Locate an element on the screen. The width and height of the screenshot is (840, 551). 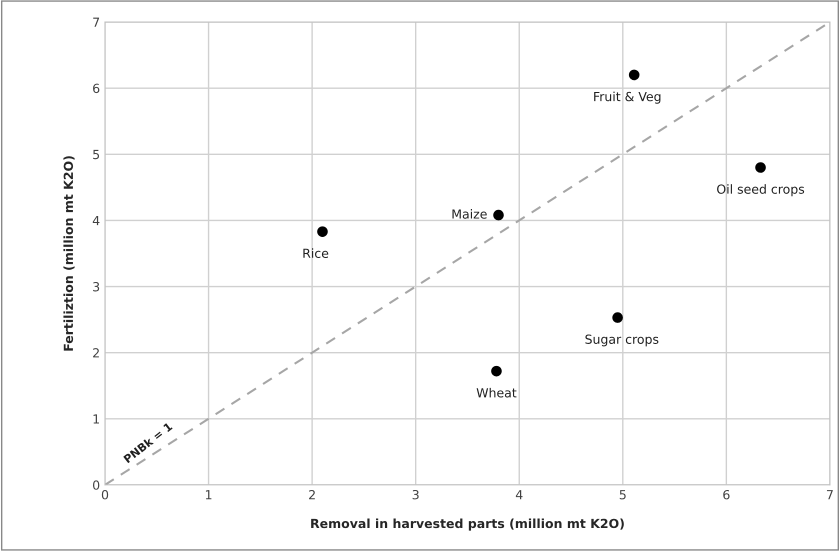
x-tick-label: 4 is located at coordinates (519, 495).